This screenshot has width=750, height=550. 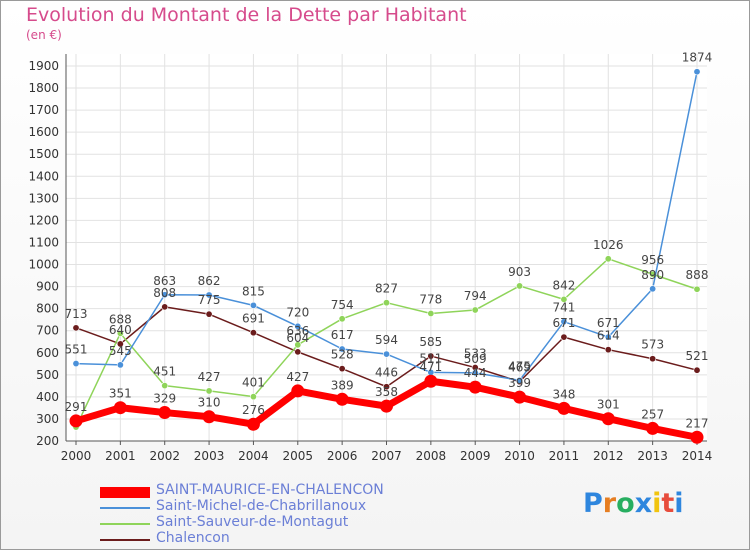 What do you see at coordinates (270, 490) in the screenshot?
I see `legend-label: SAINT-MAURICE-EN-CHALENCON` at bounding box center [270, 490].